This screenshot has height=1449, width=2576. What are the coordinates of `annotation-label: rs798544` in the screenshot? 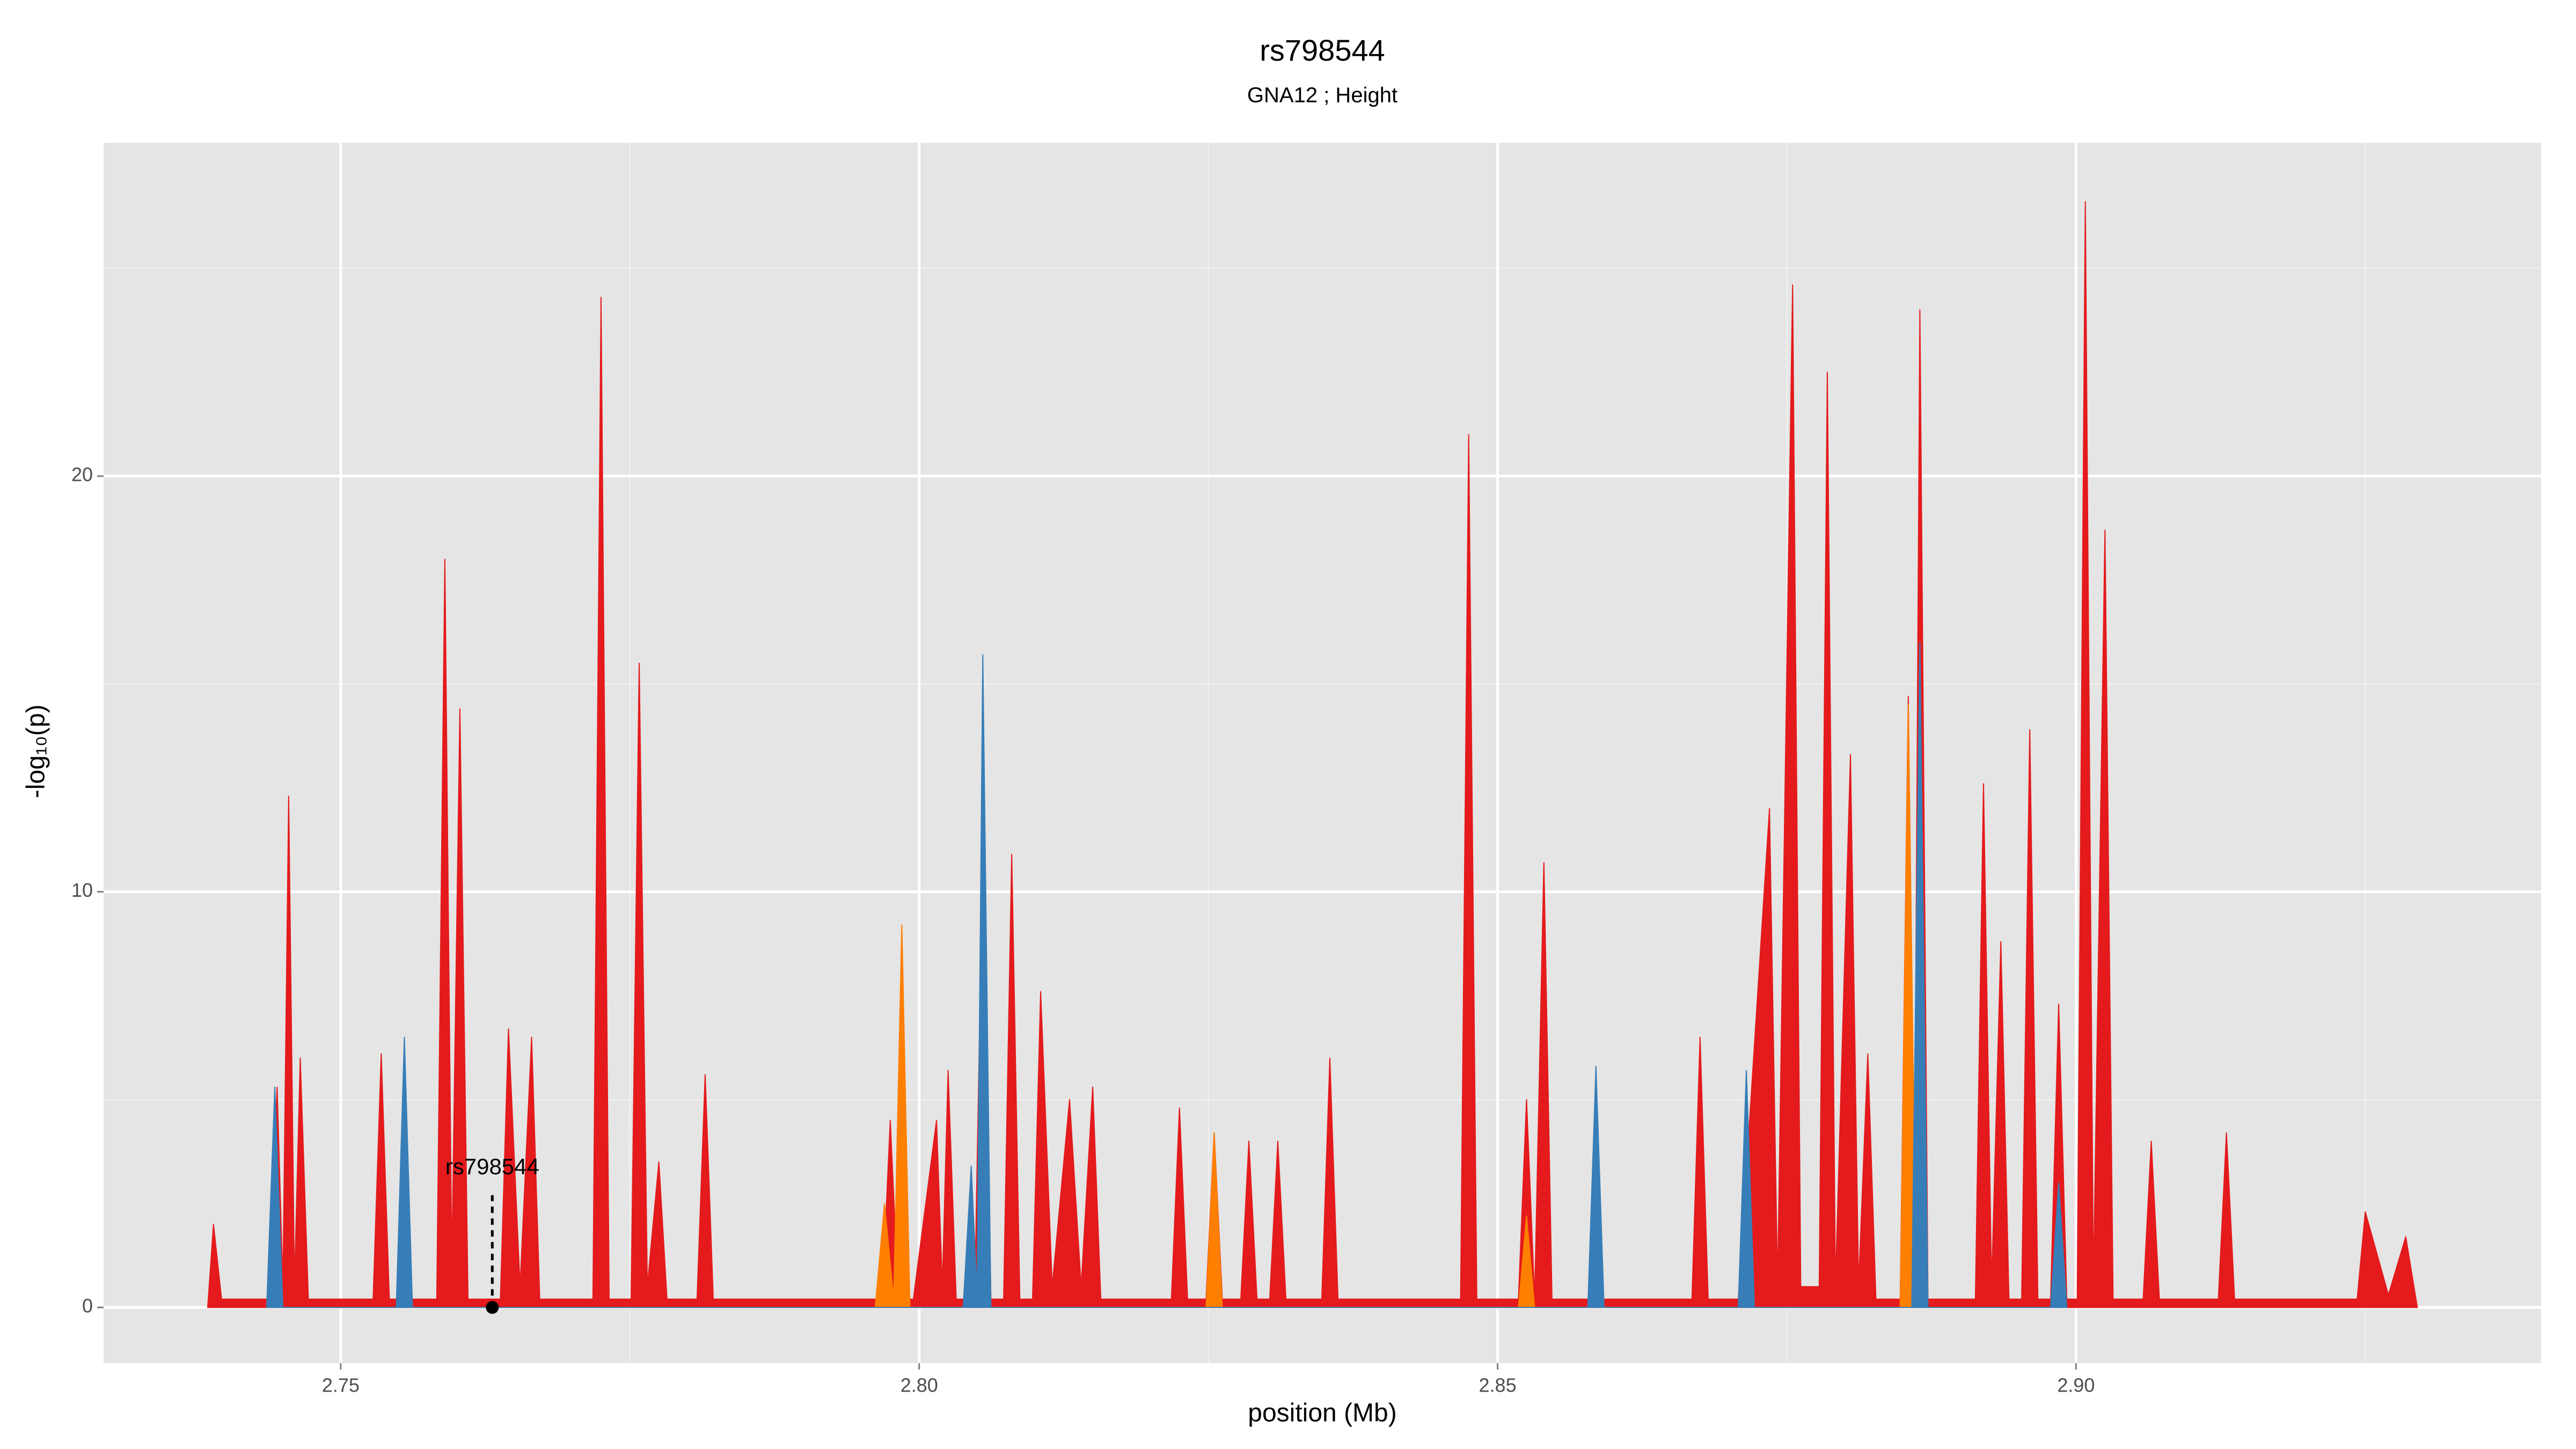 It's located at (492, 1166).